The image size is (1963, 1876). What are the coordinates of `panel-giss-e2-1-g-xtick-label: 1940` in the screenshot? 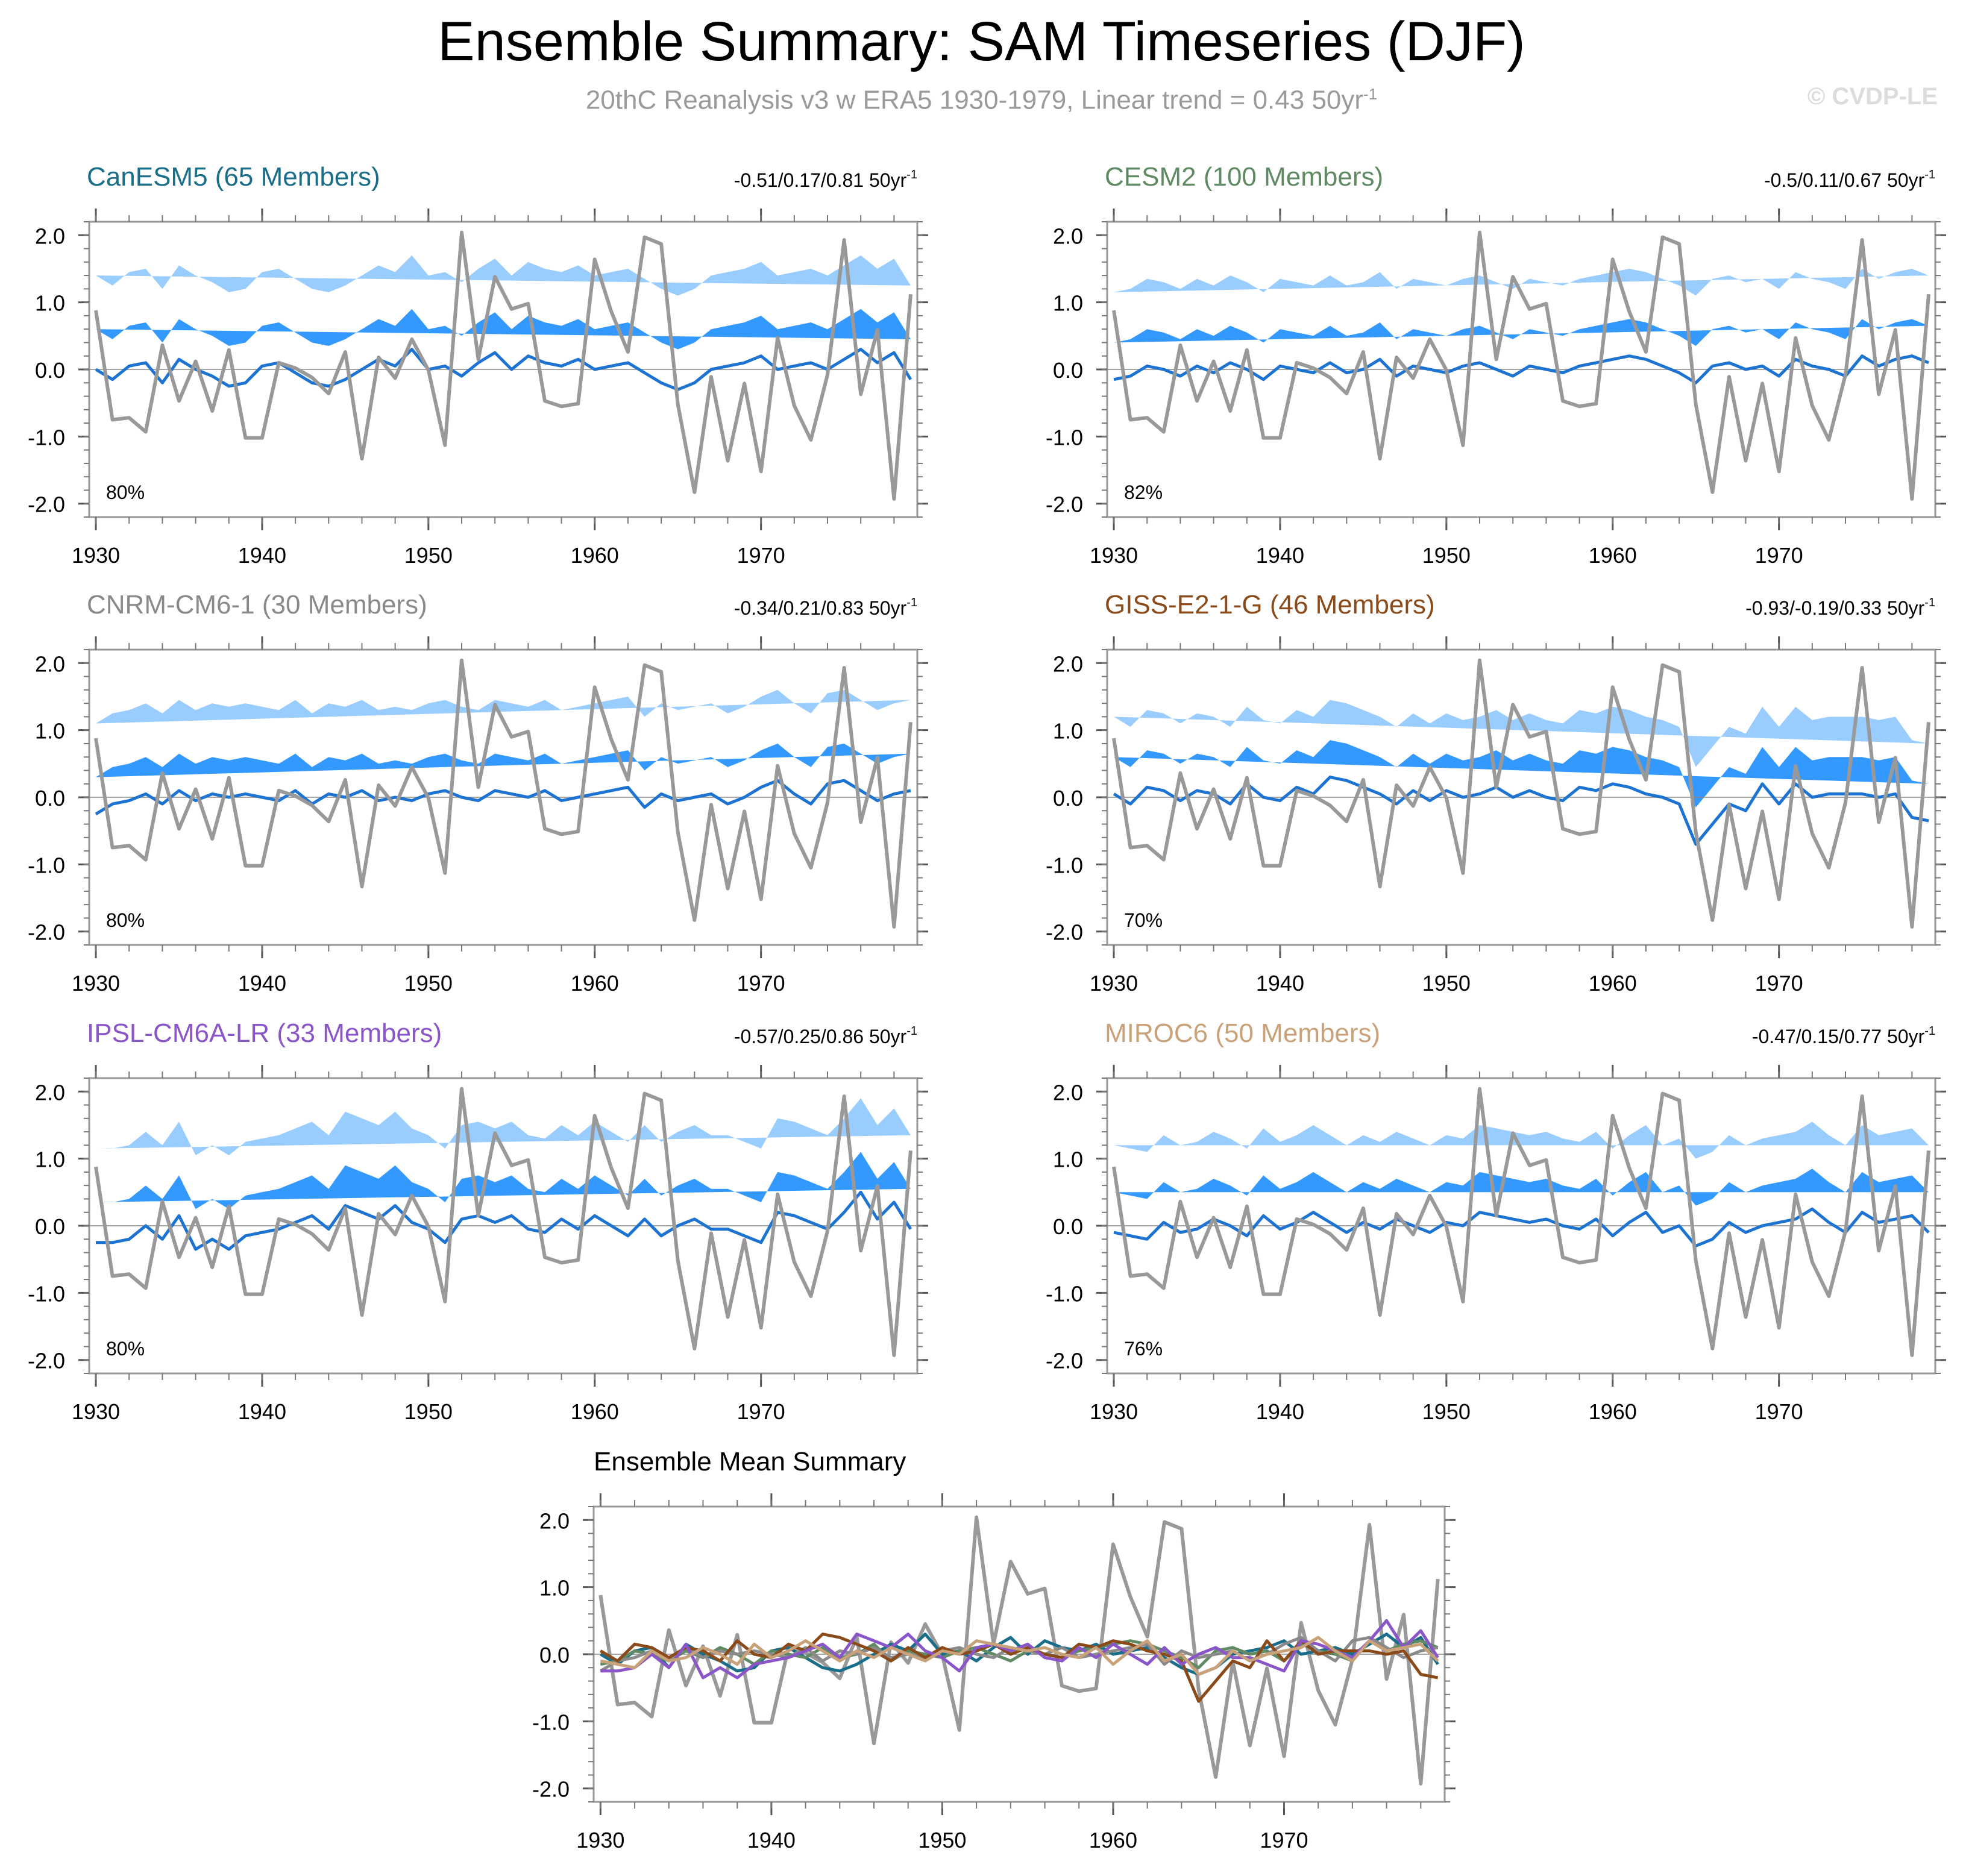 It's located at (1280, 983).